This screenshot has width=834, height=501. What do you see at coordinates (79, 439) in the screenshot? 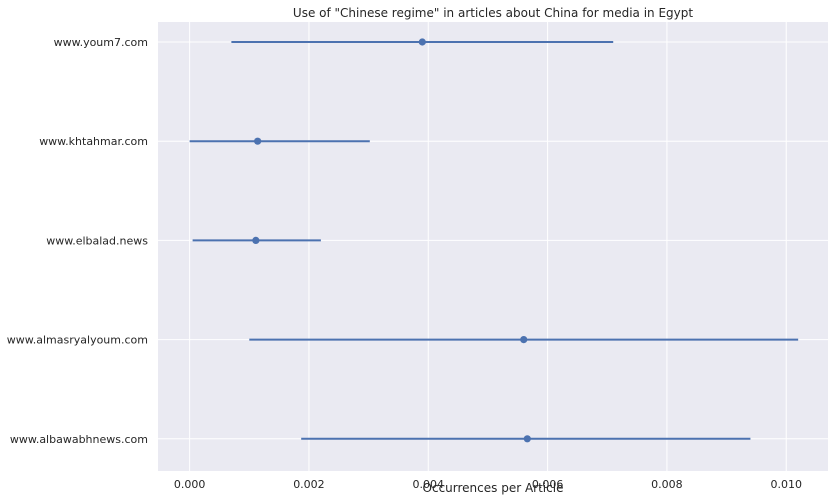
I see `y-tick-label: www.albawabhnews.com` at bounding box center [79, 439].